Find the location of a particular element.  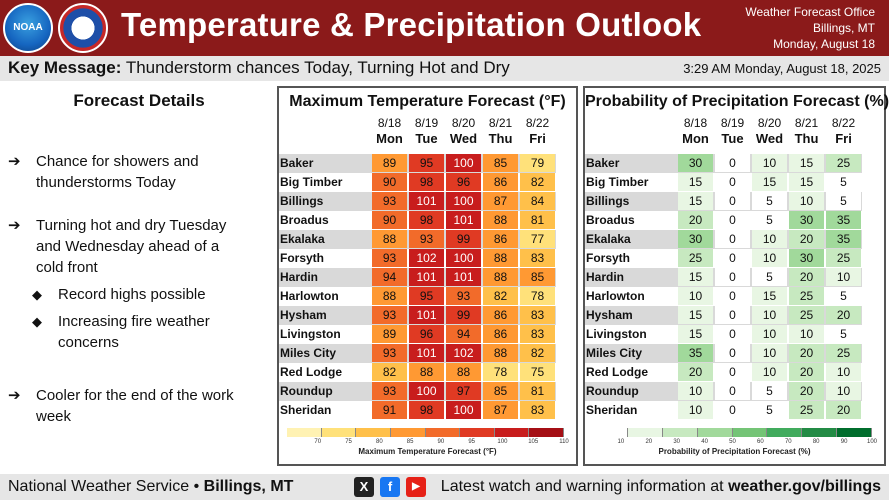

temp-legend-tick: 70 is located at coordinates (318, 442).